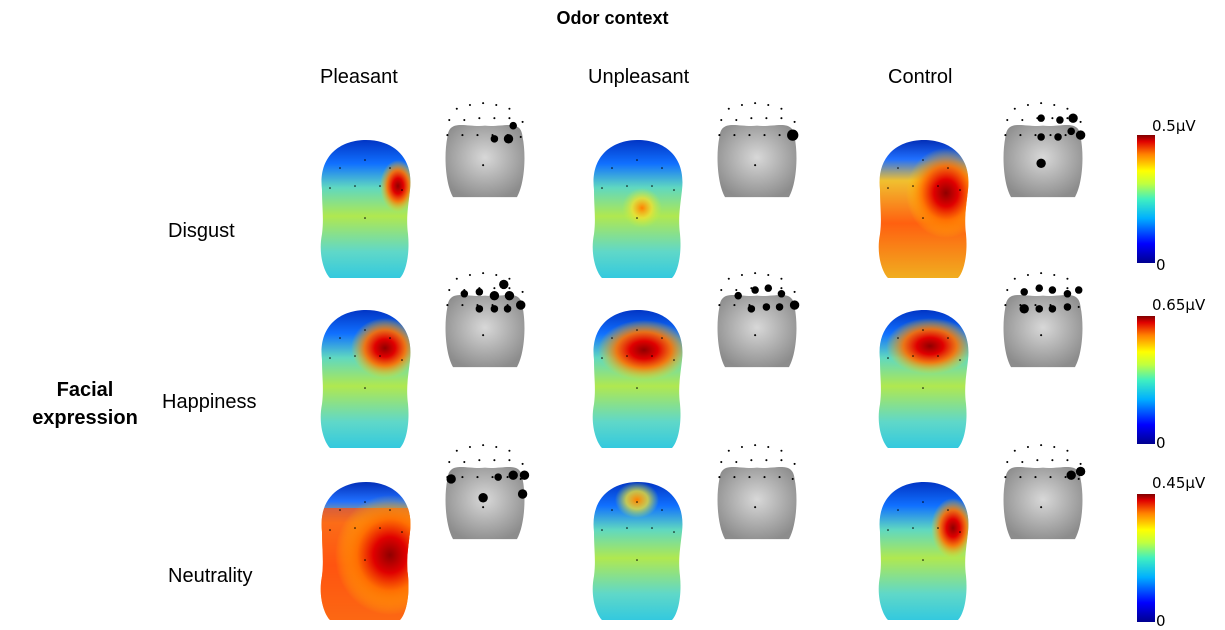  What do you see at coordinates (210, 576) in the screenshot?
I see `row-label-neutrality: Neutrality` at bounding box center [210, 576].